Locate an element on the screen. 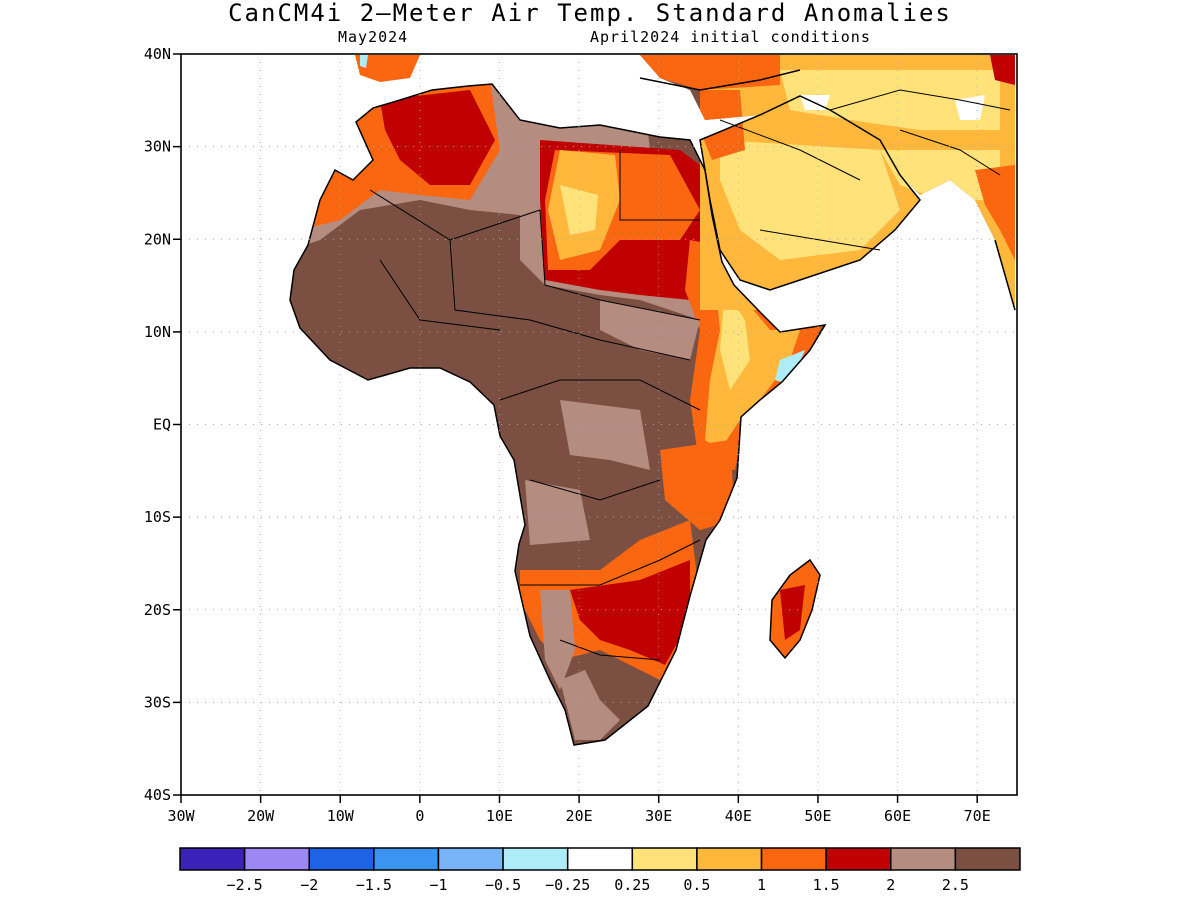 The height and width of the screenshot is (900, 1200). lon-tick-label: 20W is located at coordinates (261, 816).